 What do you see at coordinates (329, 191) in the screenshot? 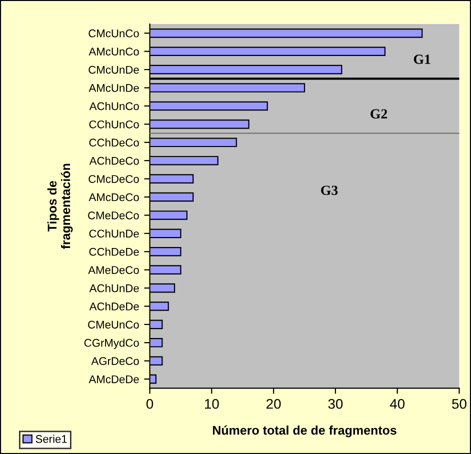
I see `annotation: G3` at bounding box center [329, 191].